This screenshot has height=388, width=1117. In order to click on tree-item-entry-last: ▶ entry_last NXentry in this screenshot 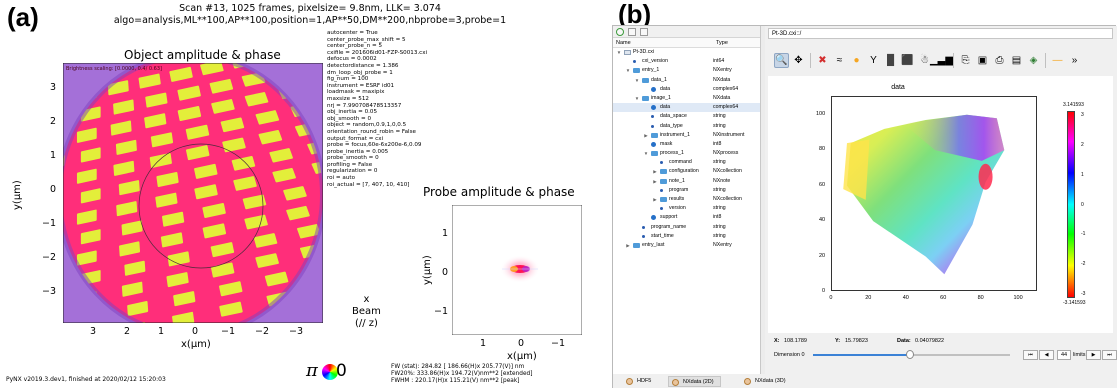, I will do `click(686, 245)`.